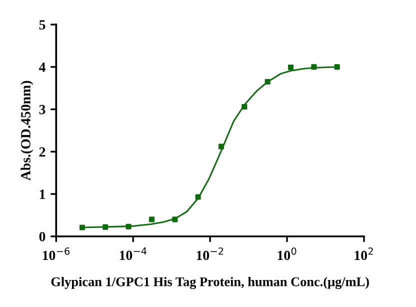 Image resolution: width=416 pixels, height=307 pixels. What do you see at coordinates (42, 25) in the screenshot?
I see `y-tick-label: 5` at bounding box center [42, 25].